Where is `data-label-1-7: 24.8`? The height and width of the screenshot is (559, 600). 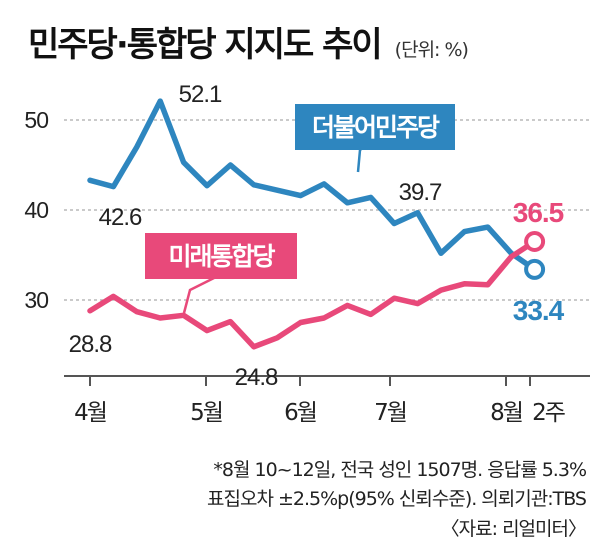 data-label-1-7: 24.8 is located at coordinates (256, 377).